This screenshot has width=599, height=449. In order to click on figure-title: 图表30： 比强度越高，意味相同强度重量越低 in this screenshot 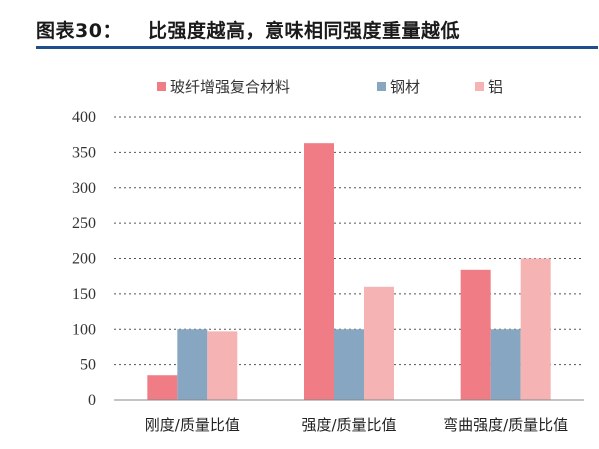, I will do `click(248, 29)`.